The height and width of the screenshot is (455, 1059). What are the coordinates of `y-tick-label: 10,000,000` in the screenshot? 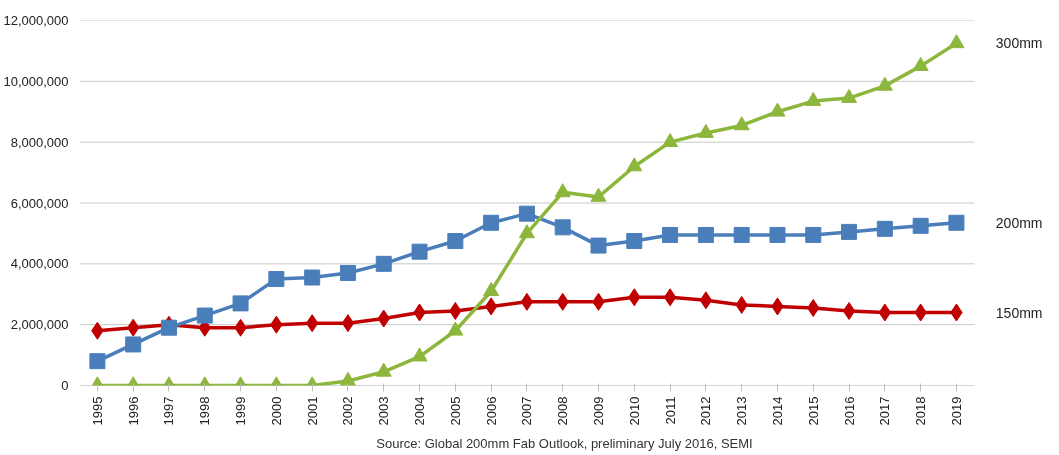 It's located at (36, 81).